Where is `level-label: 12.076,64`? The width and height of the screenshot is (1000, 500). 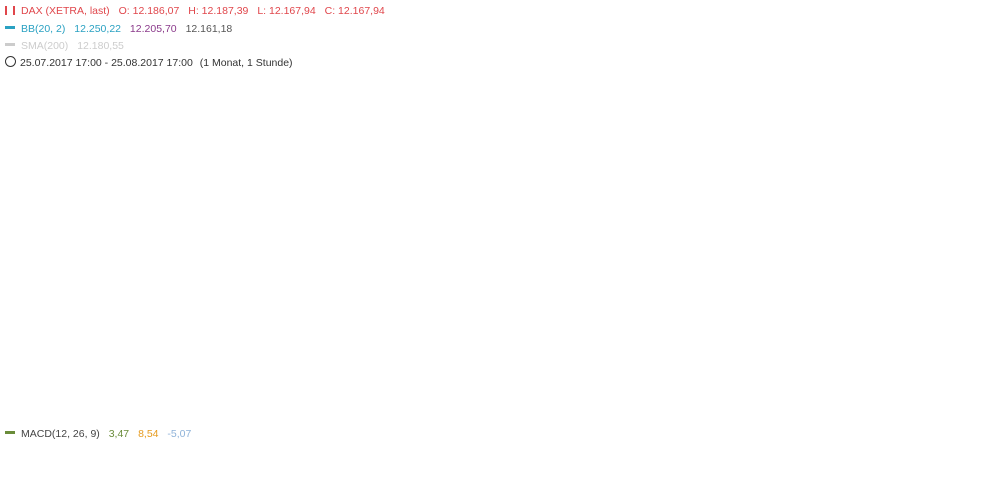 level-label: 12.076,64 is located at coordinates (965, 268).